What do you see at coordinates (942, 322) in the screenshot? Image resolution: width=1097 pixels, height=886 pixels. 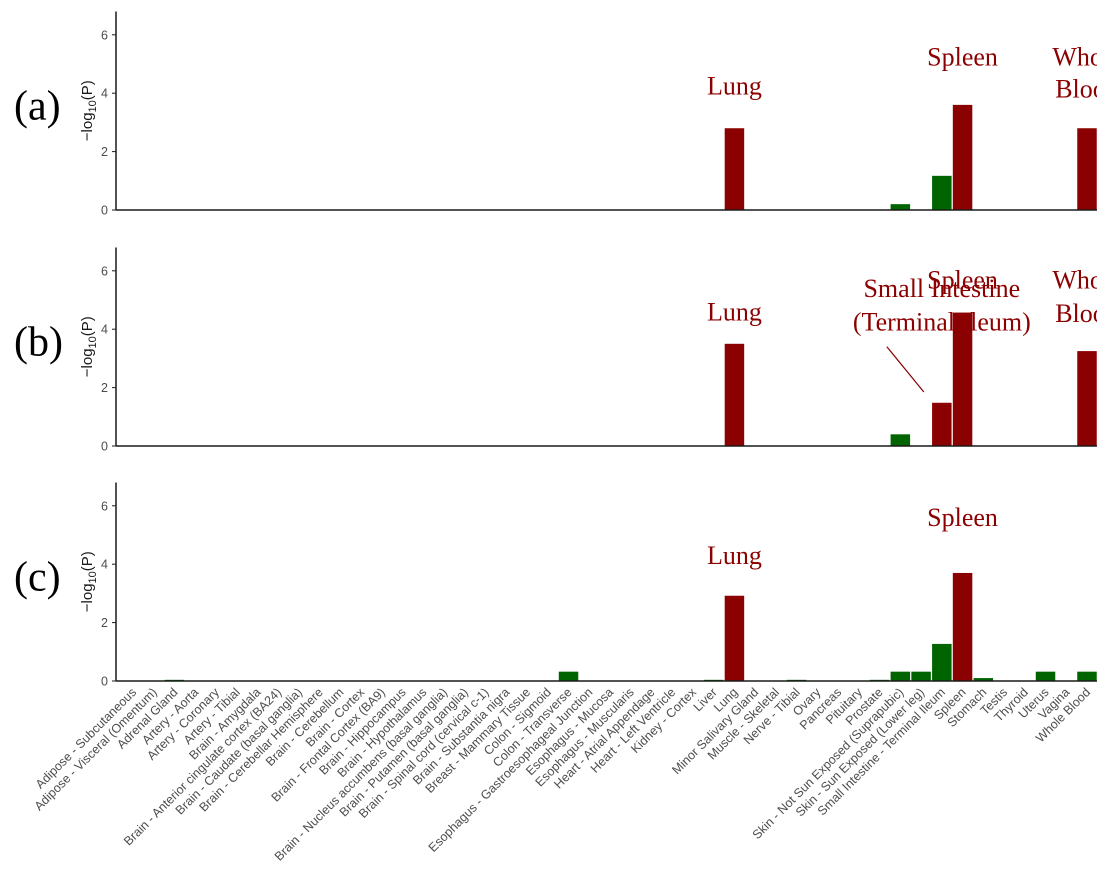 I see `annotation-label: (Terminal Ileum)` at bounding box center [942, 322].